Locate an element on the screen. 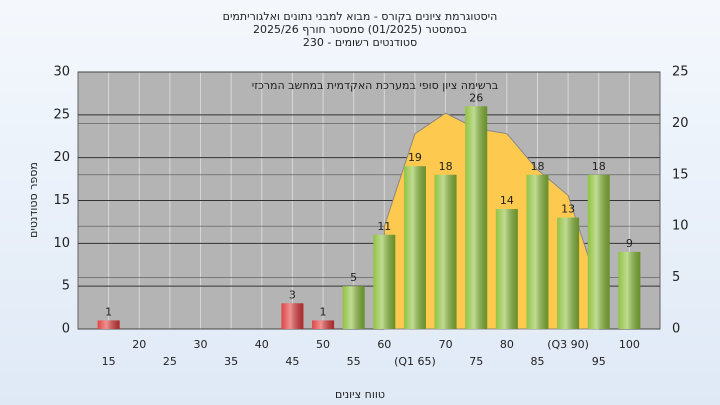 Image resolution: width=720 pixels, height=405 pixels. x-tick-label: 20 is located at coordinates (139, 344).